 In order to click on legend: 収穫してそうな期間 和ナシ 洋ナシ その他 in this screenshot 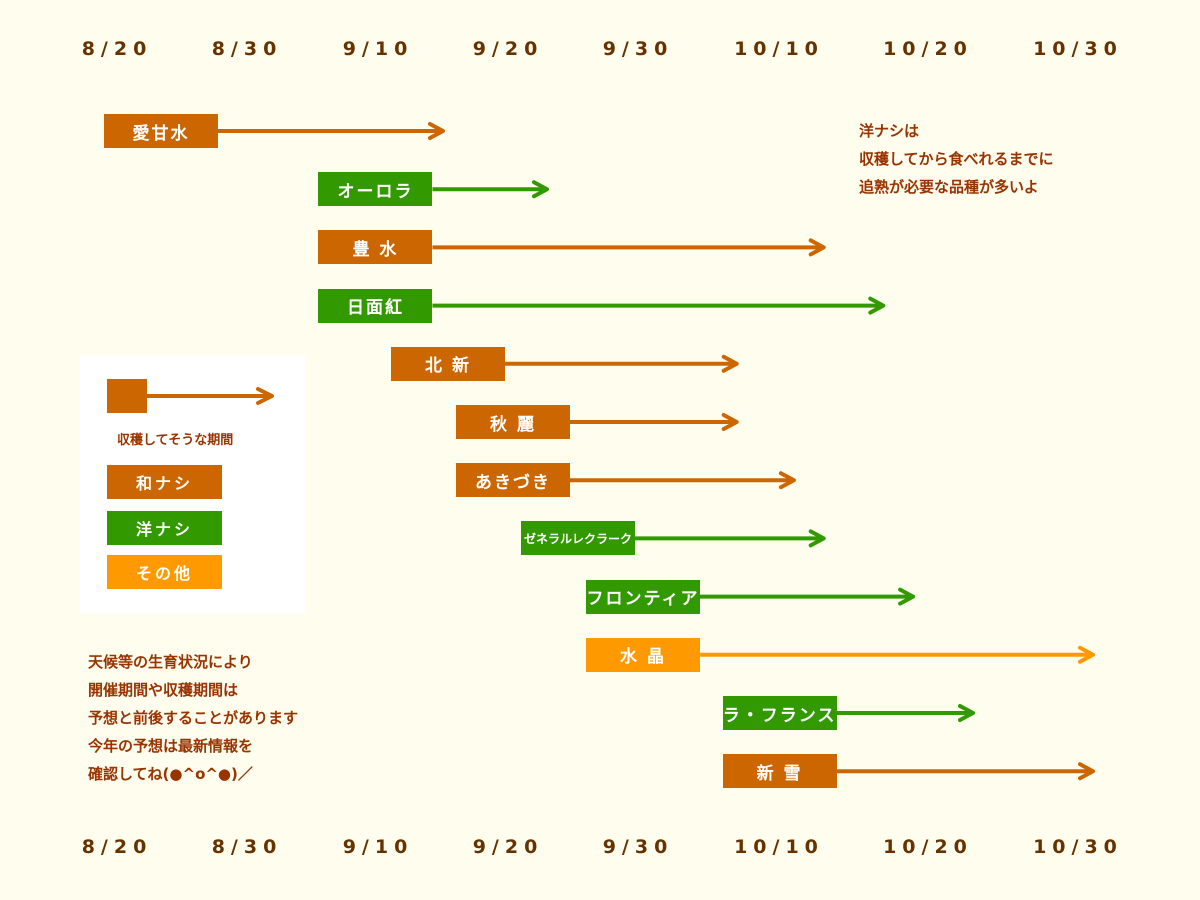, I will do `click(192, 484)`.